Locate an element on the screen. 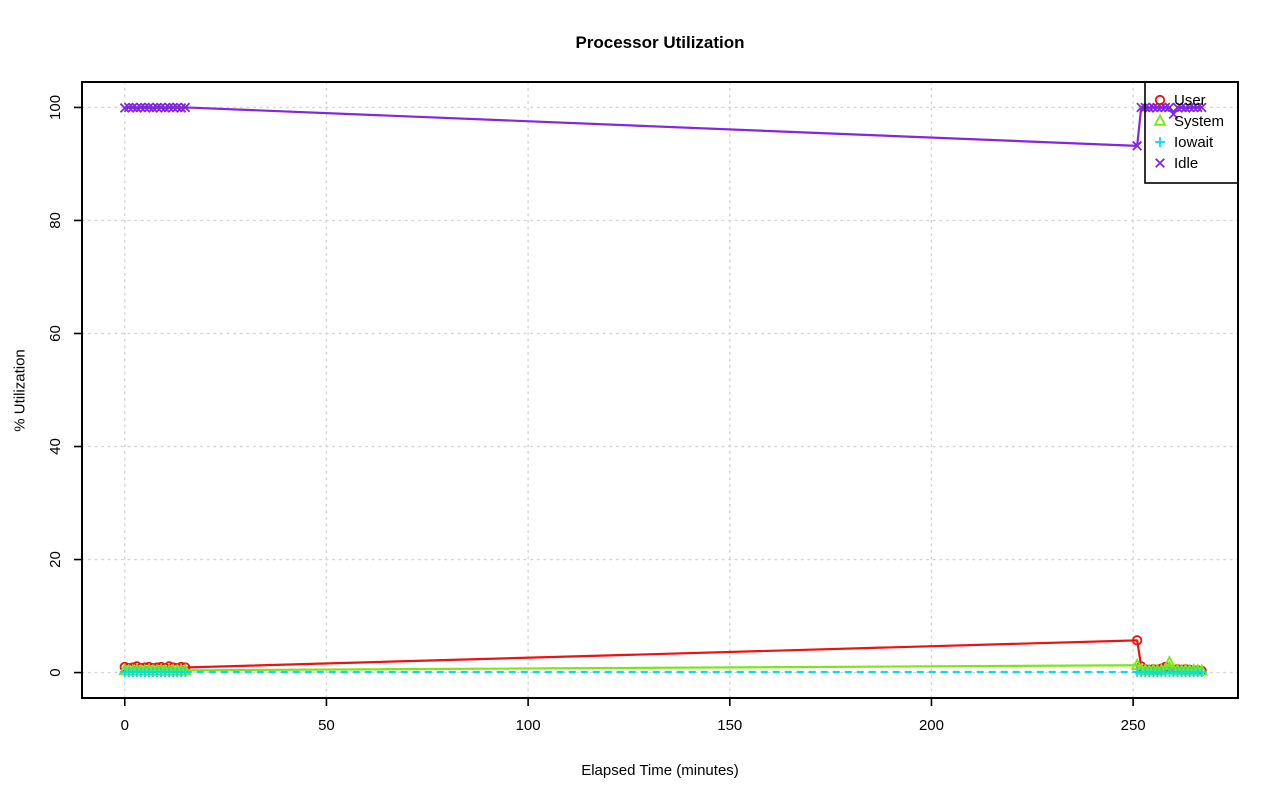 The height and width of the screenshot is (801, 1280). x-tick-label: 200 is located at coordinates (931, 725).